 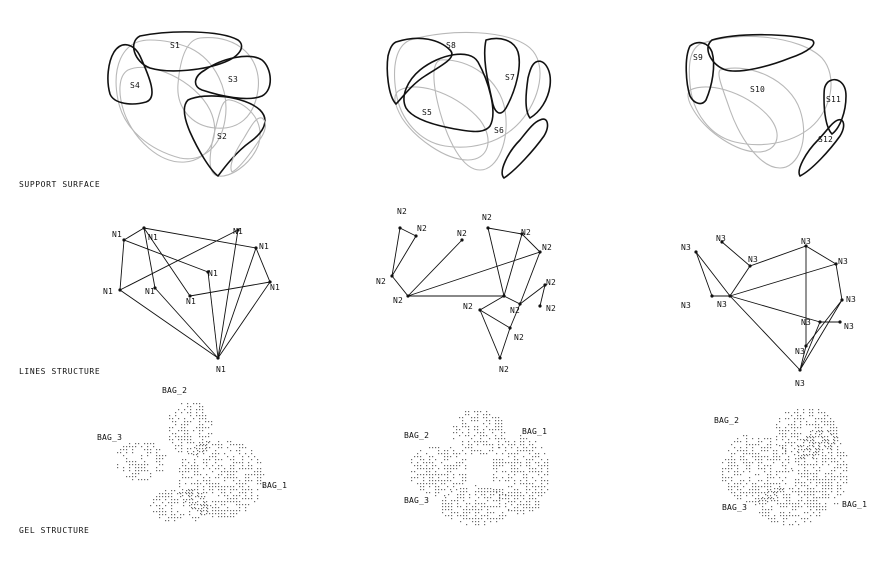 What do you see at coordinates (238, 231) in the screenshot?
I see `node-label-n1: N1` at bounding box center [238, 231].